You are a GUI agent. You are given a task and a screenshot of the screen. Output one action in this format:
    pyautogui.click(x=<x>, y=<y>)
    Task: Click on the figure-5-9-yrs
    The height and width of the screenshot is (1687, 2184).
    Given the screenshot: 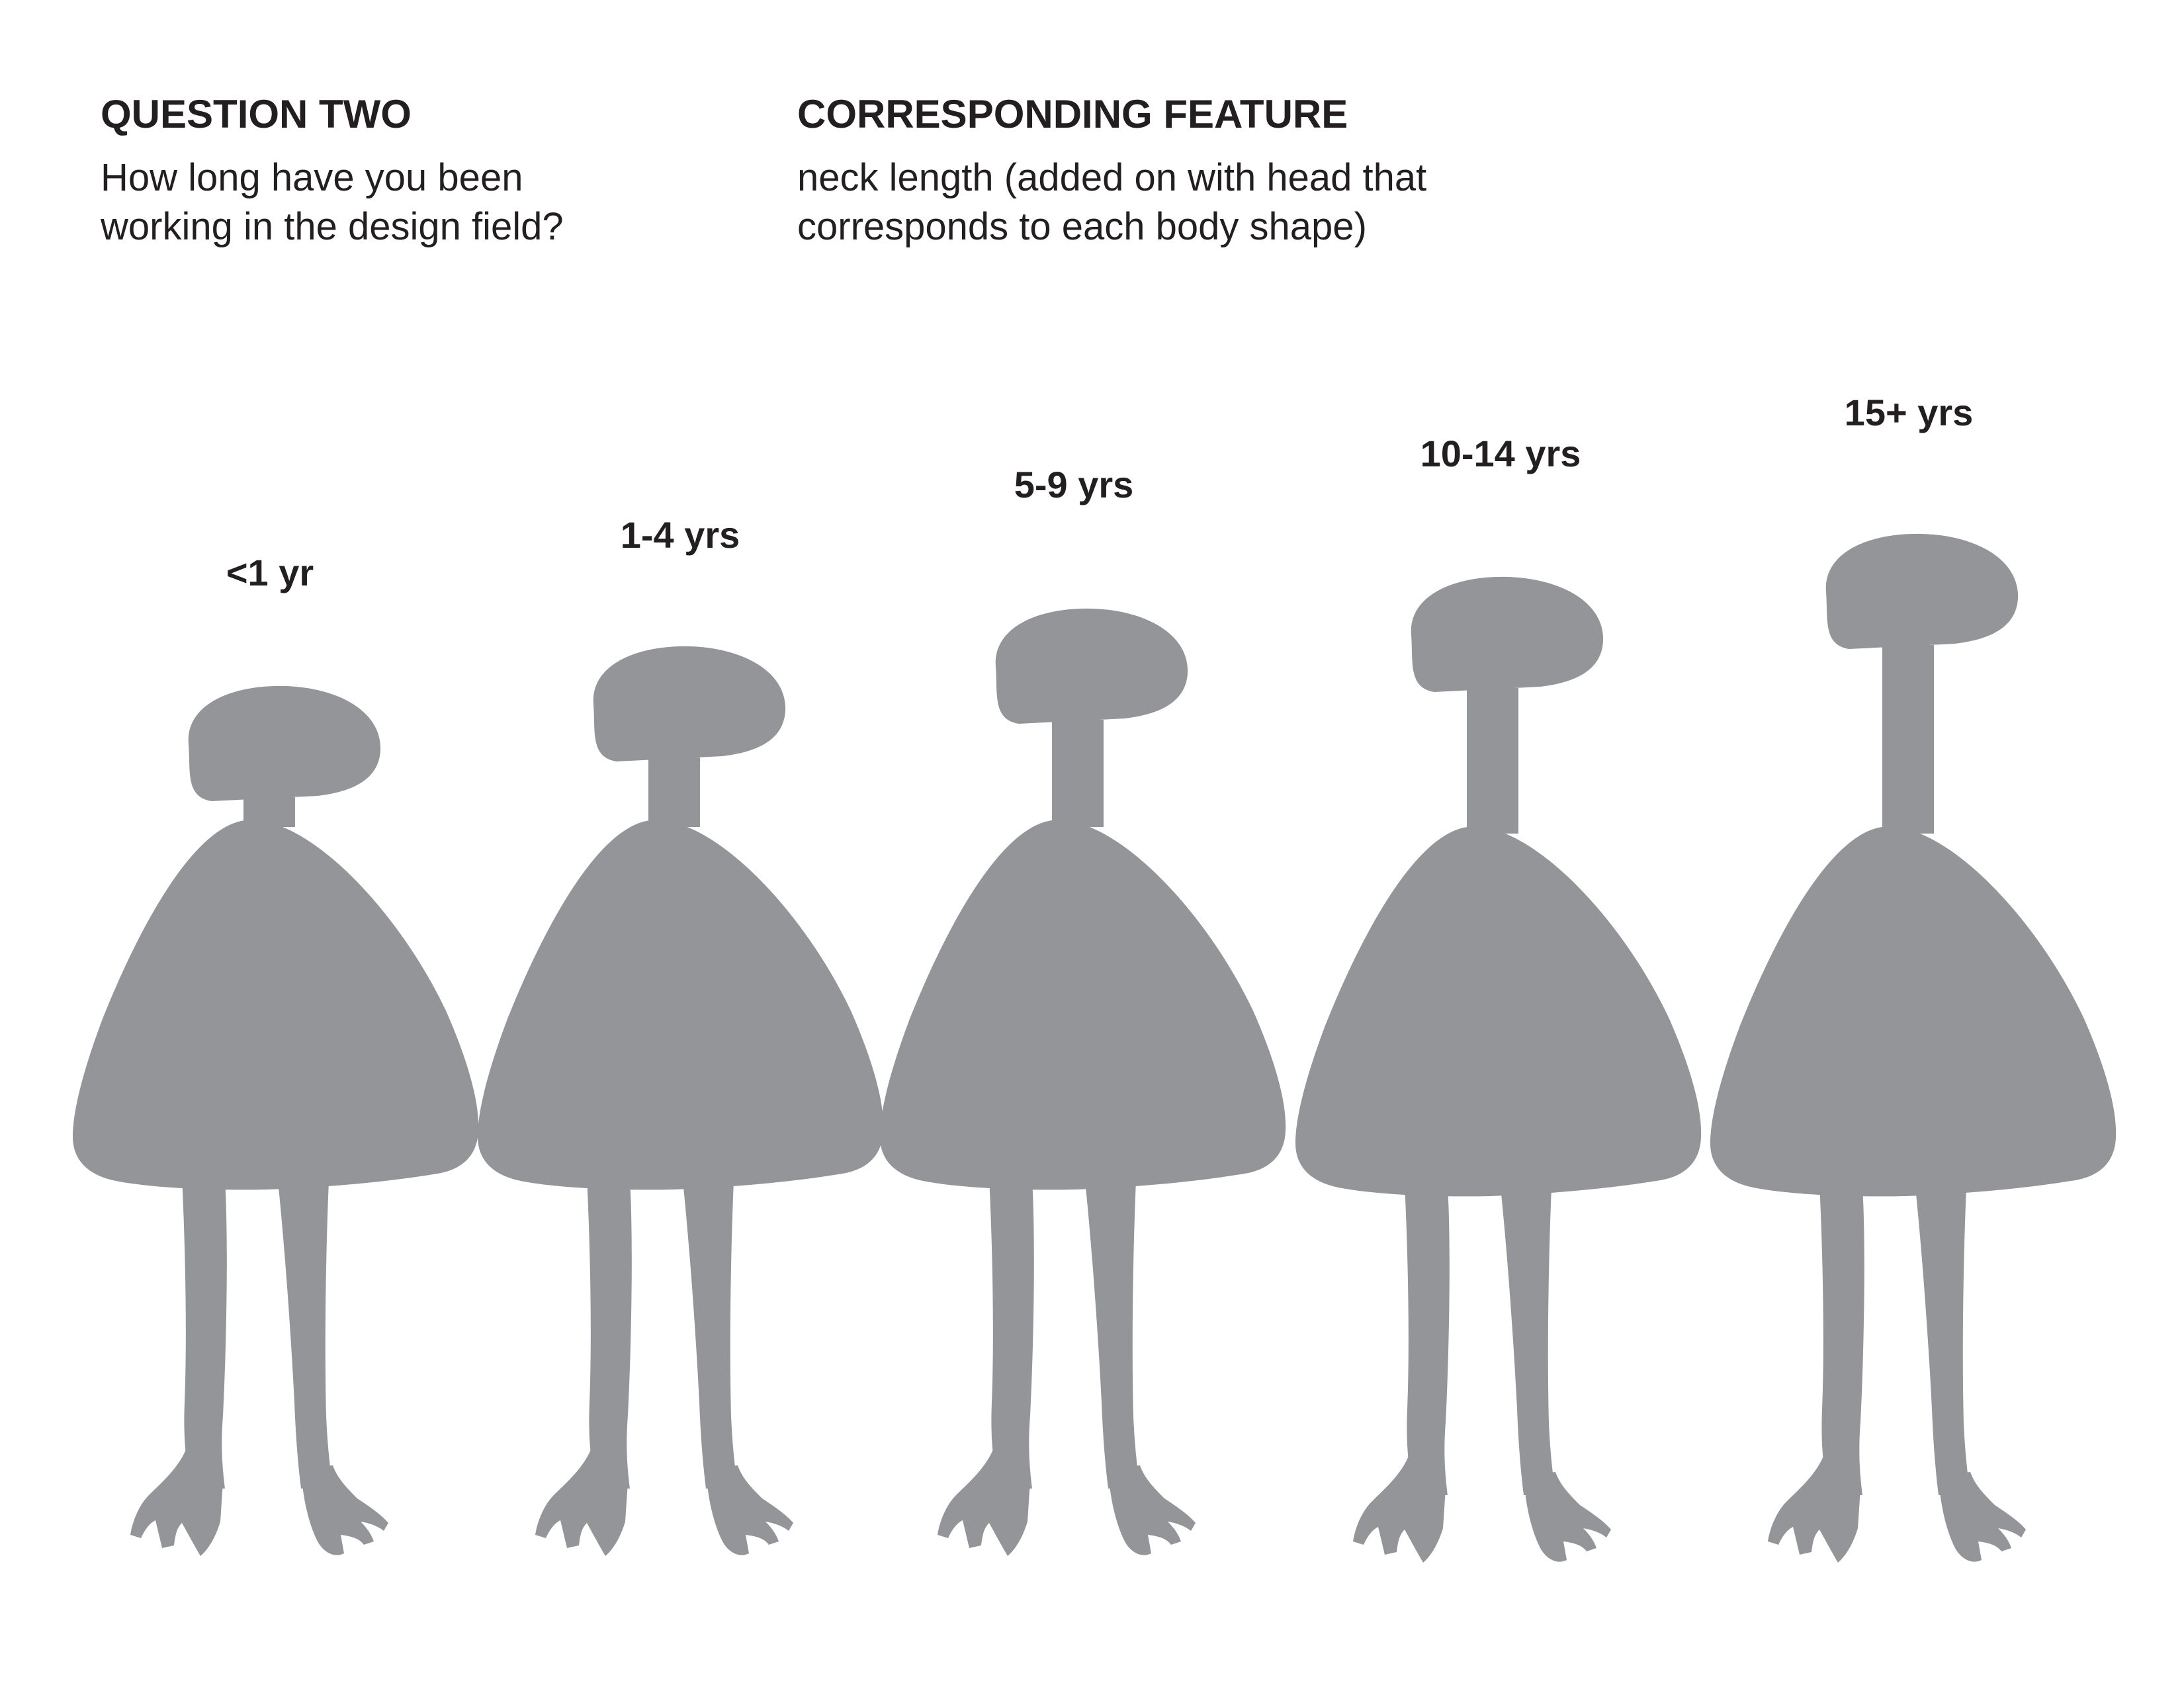 What is the action you would take?
    pyautogui.click(x=1083, y=1082)
    